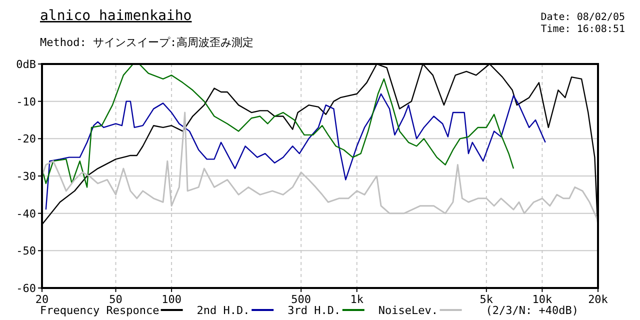  Describe the element at coordinates (532, 310) in the screenshot. I see `text: (2/3/N: +40dB)` at that location.